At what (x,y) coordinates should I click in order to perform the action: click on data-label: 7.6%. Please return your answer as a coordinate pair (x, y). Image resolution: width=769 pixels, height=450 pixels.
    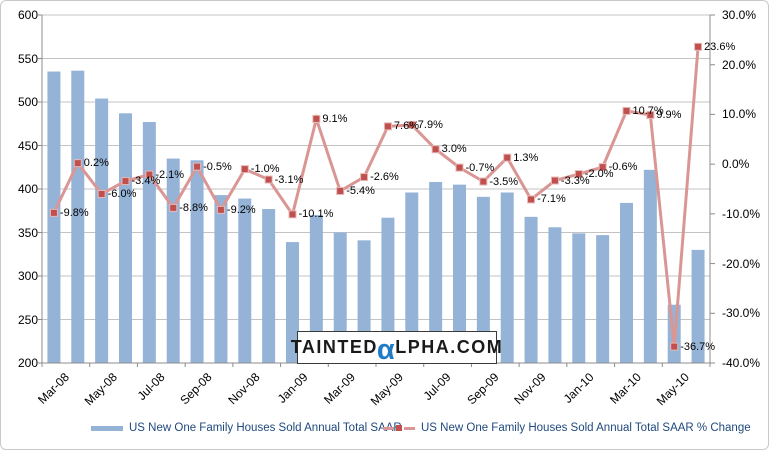
    Looking at the image, I should click on (406, 126).